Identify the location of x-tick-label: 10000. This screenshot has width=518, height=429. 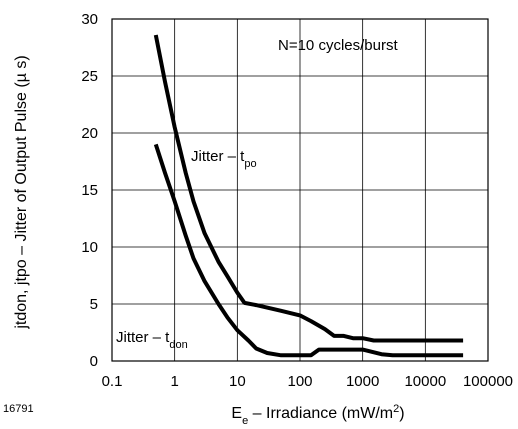
(425, 381).